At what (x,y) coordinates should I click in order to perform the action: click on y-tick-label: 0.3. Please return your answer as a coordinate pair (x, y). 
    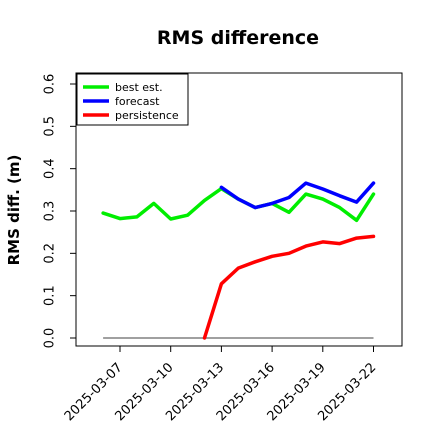
    Looking at the image, I should click on (50, 211).